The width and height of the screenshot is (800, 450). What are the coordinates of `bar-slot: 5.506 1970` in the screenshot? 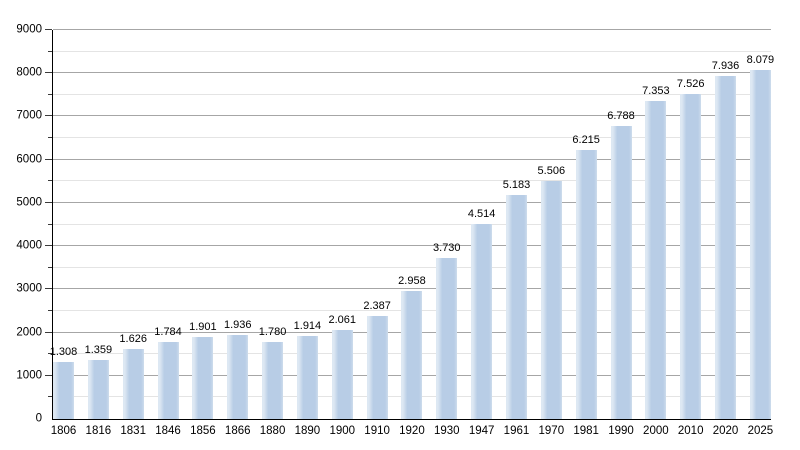 It's located at (552, 233).